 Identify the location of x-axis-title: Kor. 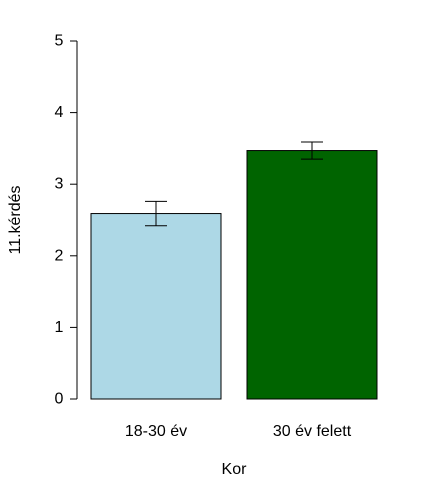
(235, 469).